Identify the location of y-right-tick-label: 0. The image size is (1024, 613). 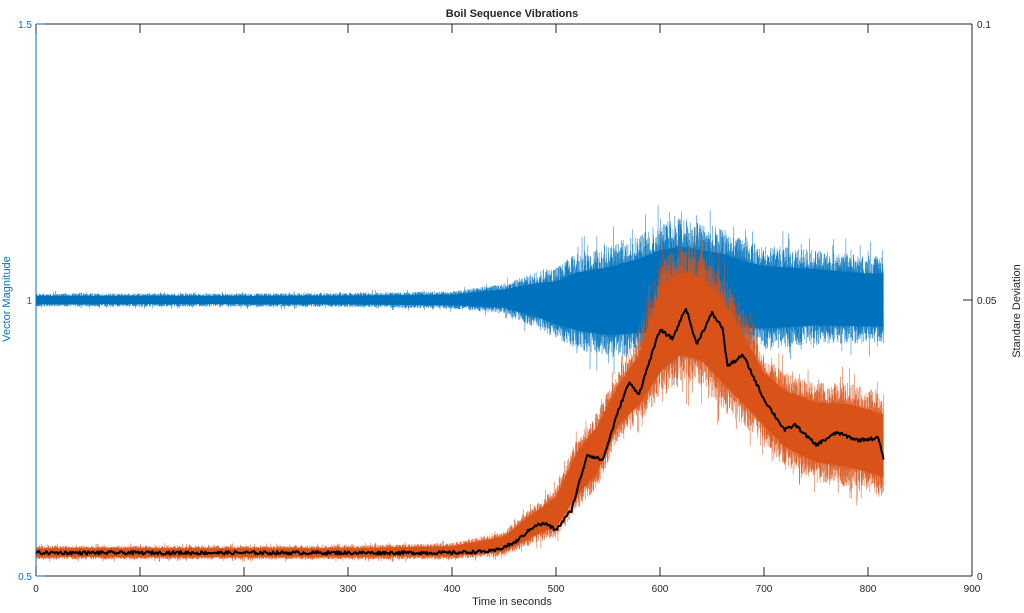
(980, 577).